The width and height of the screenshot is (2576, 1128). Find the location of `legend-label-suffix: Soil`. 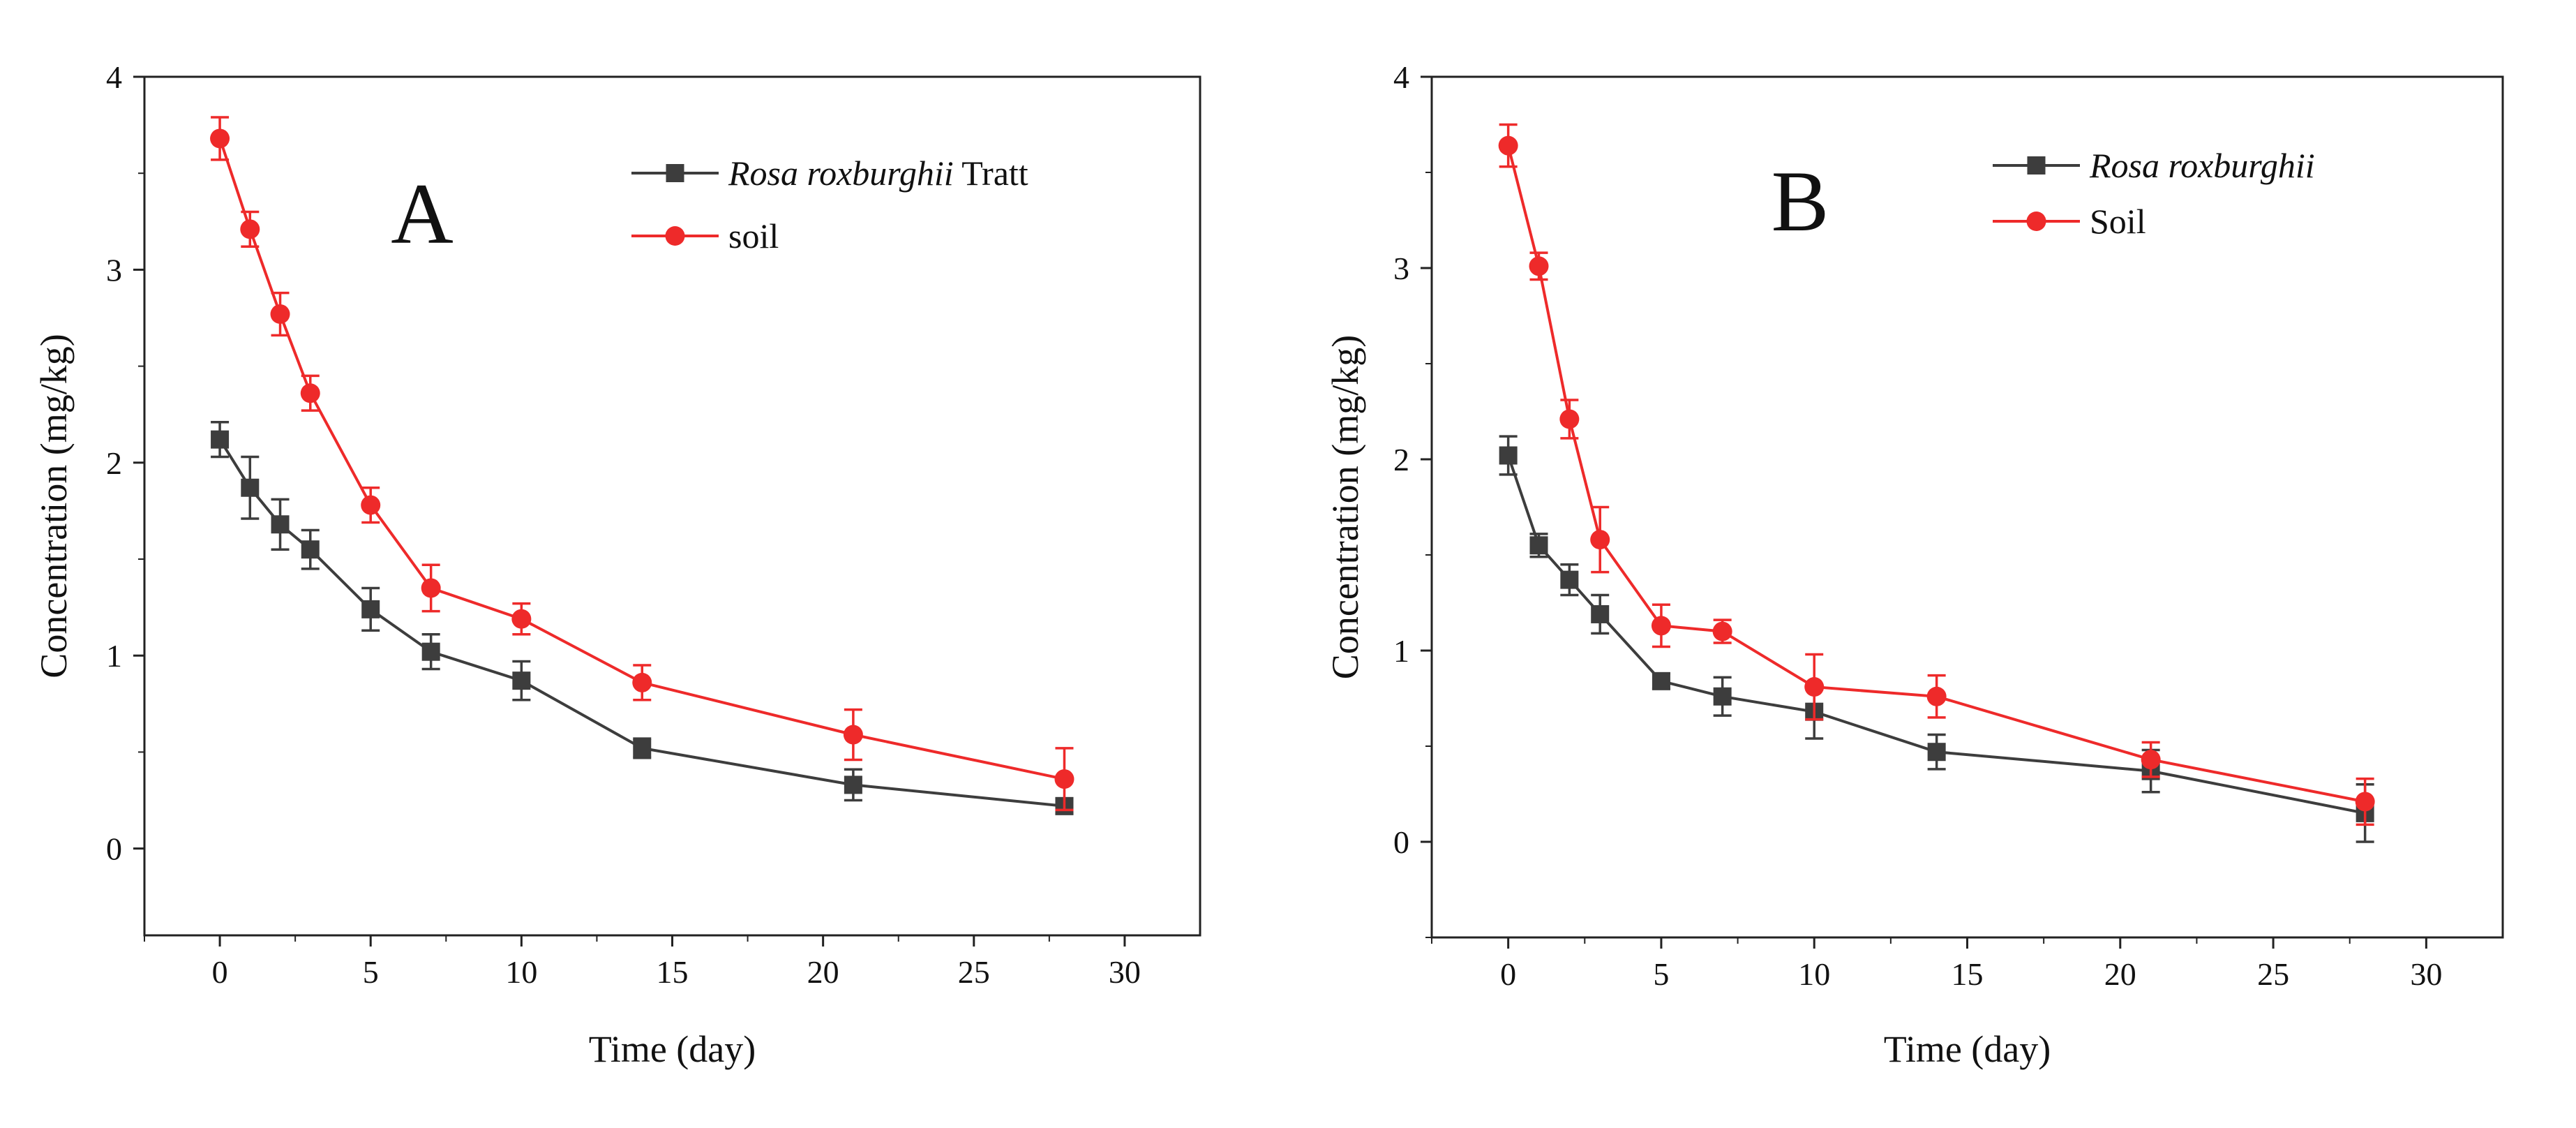

legend-label-suffix: Soil is located at coordinates (2118, 221).